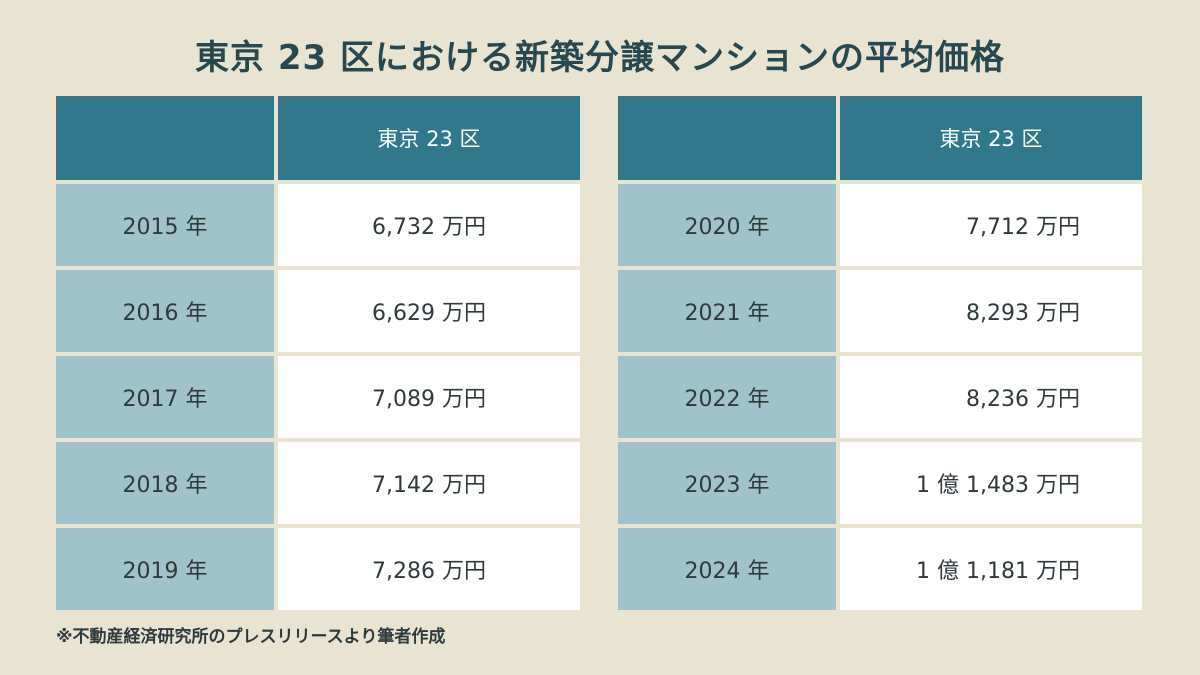 This screenshot has height=675, width=1200. I want to click on year-cell: 2022 年, so click(727, 397).